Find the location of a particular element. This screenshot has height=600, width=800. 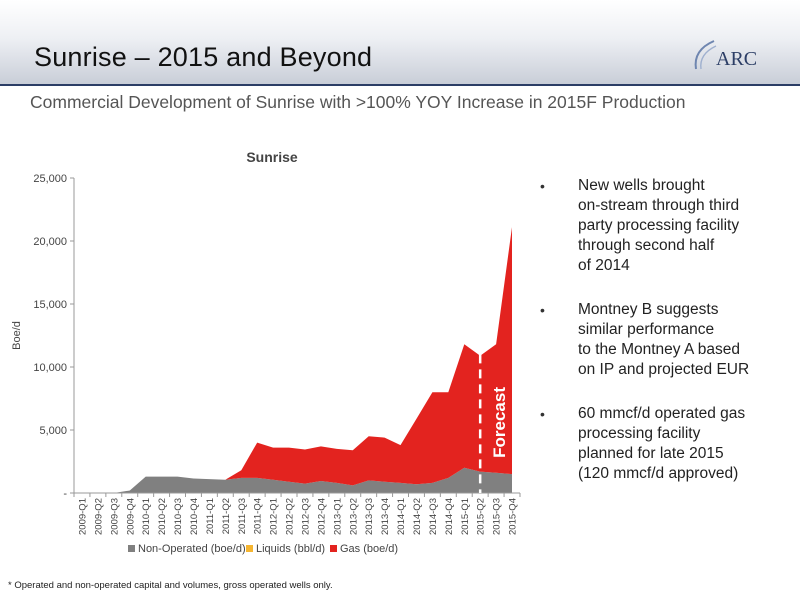

x-tick-label: 2011-Q3 is located at coordinates (242, 516).